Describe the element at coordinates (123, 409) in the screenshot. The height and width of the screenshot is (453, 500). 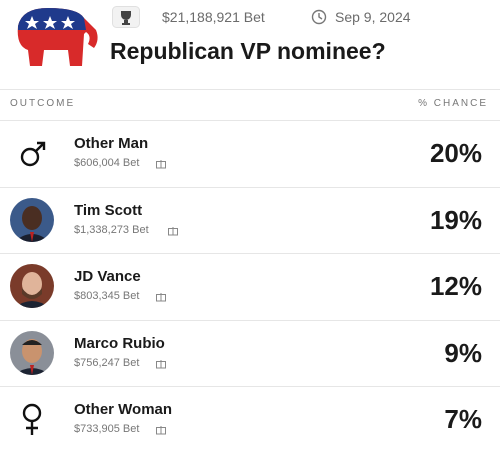
I see `outcome-name: Other Woman` at that location.